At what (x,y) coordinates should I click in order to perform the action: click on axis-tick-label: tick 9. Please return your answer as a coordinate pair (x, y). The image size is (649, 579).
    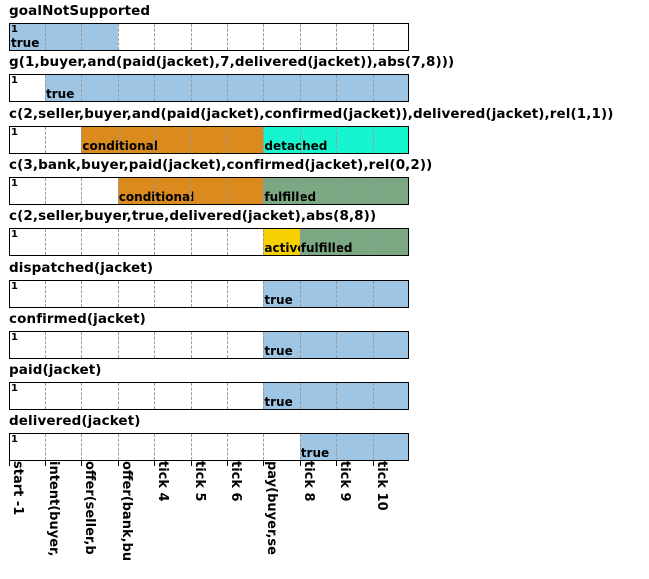
    Looking at the image, I should click on (345, 481).